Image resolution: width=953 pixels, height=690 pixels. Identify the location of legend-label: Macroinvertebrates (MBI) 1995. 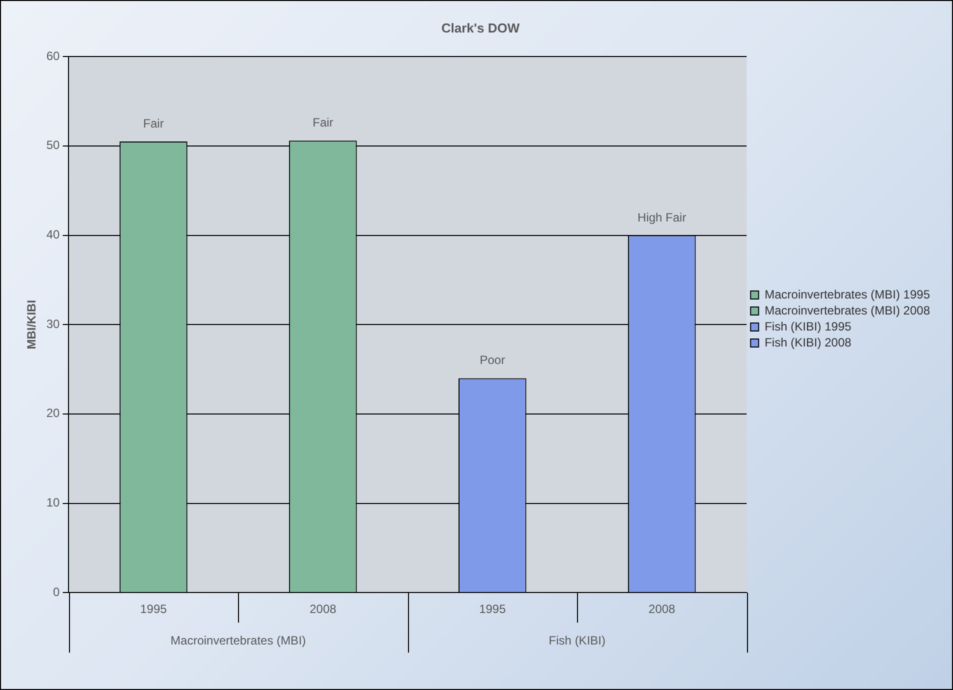
(847, 294).